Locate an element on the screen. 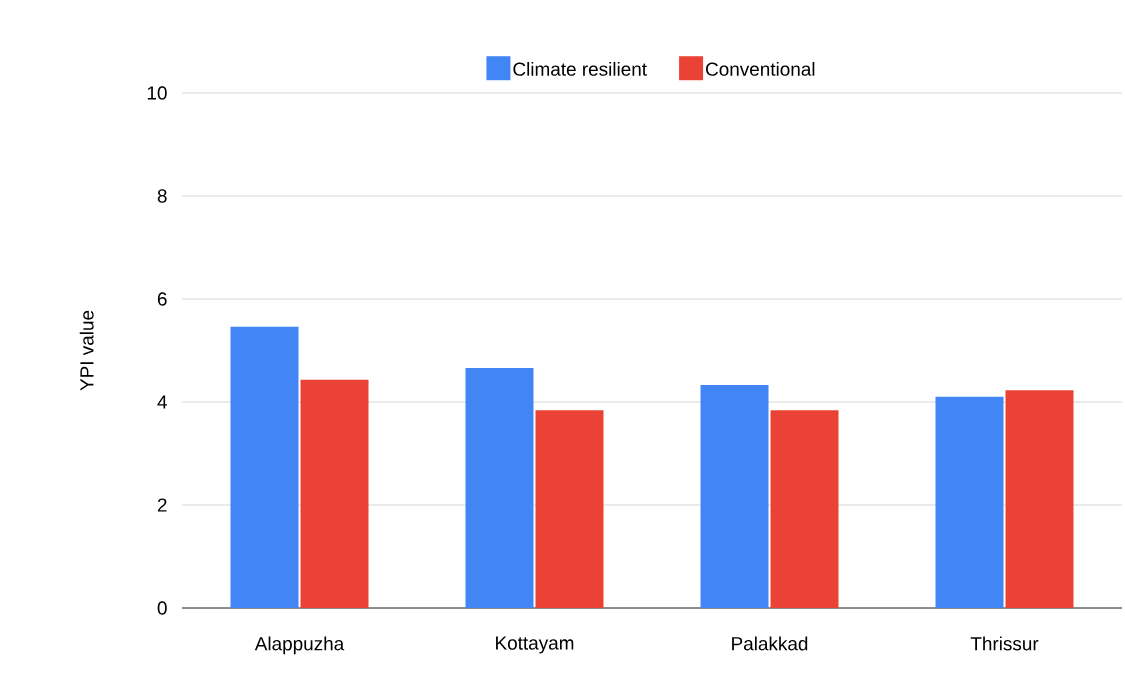 The width and height of the screenshot is (1125, 684). x-tick-label: Palakkad is located at coordinates (770, 643).